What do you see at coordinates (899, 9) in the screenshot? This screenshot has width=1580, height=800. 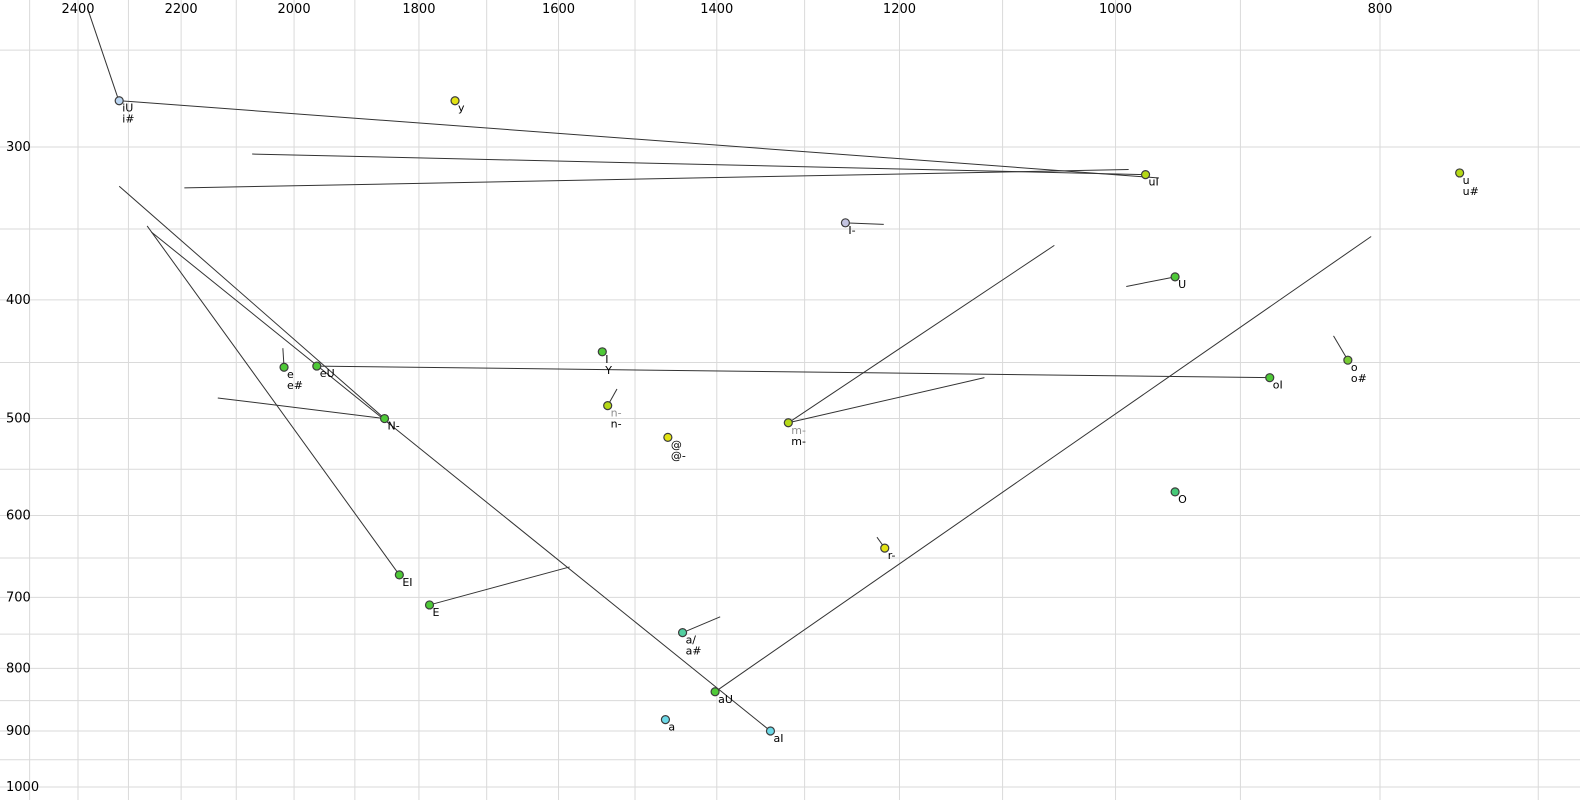 I see `x-tick-label: 1200` at bounding box center [899, 9].